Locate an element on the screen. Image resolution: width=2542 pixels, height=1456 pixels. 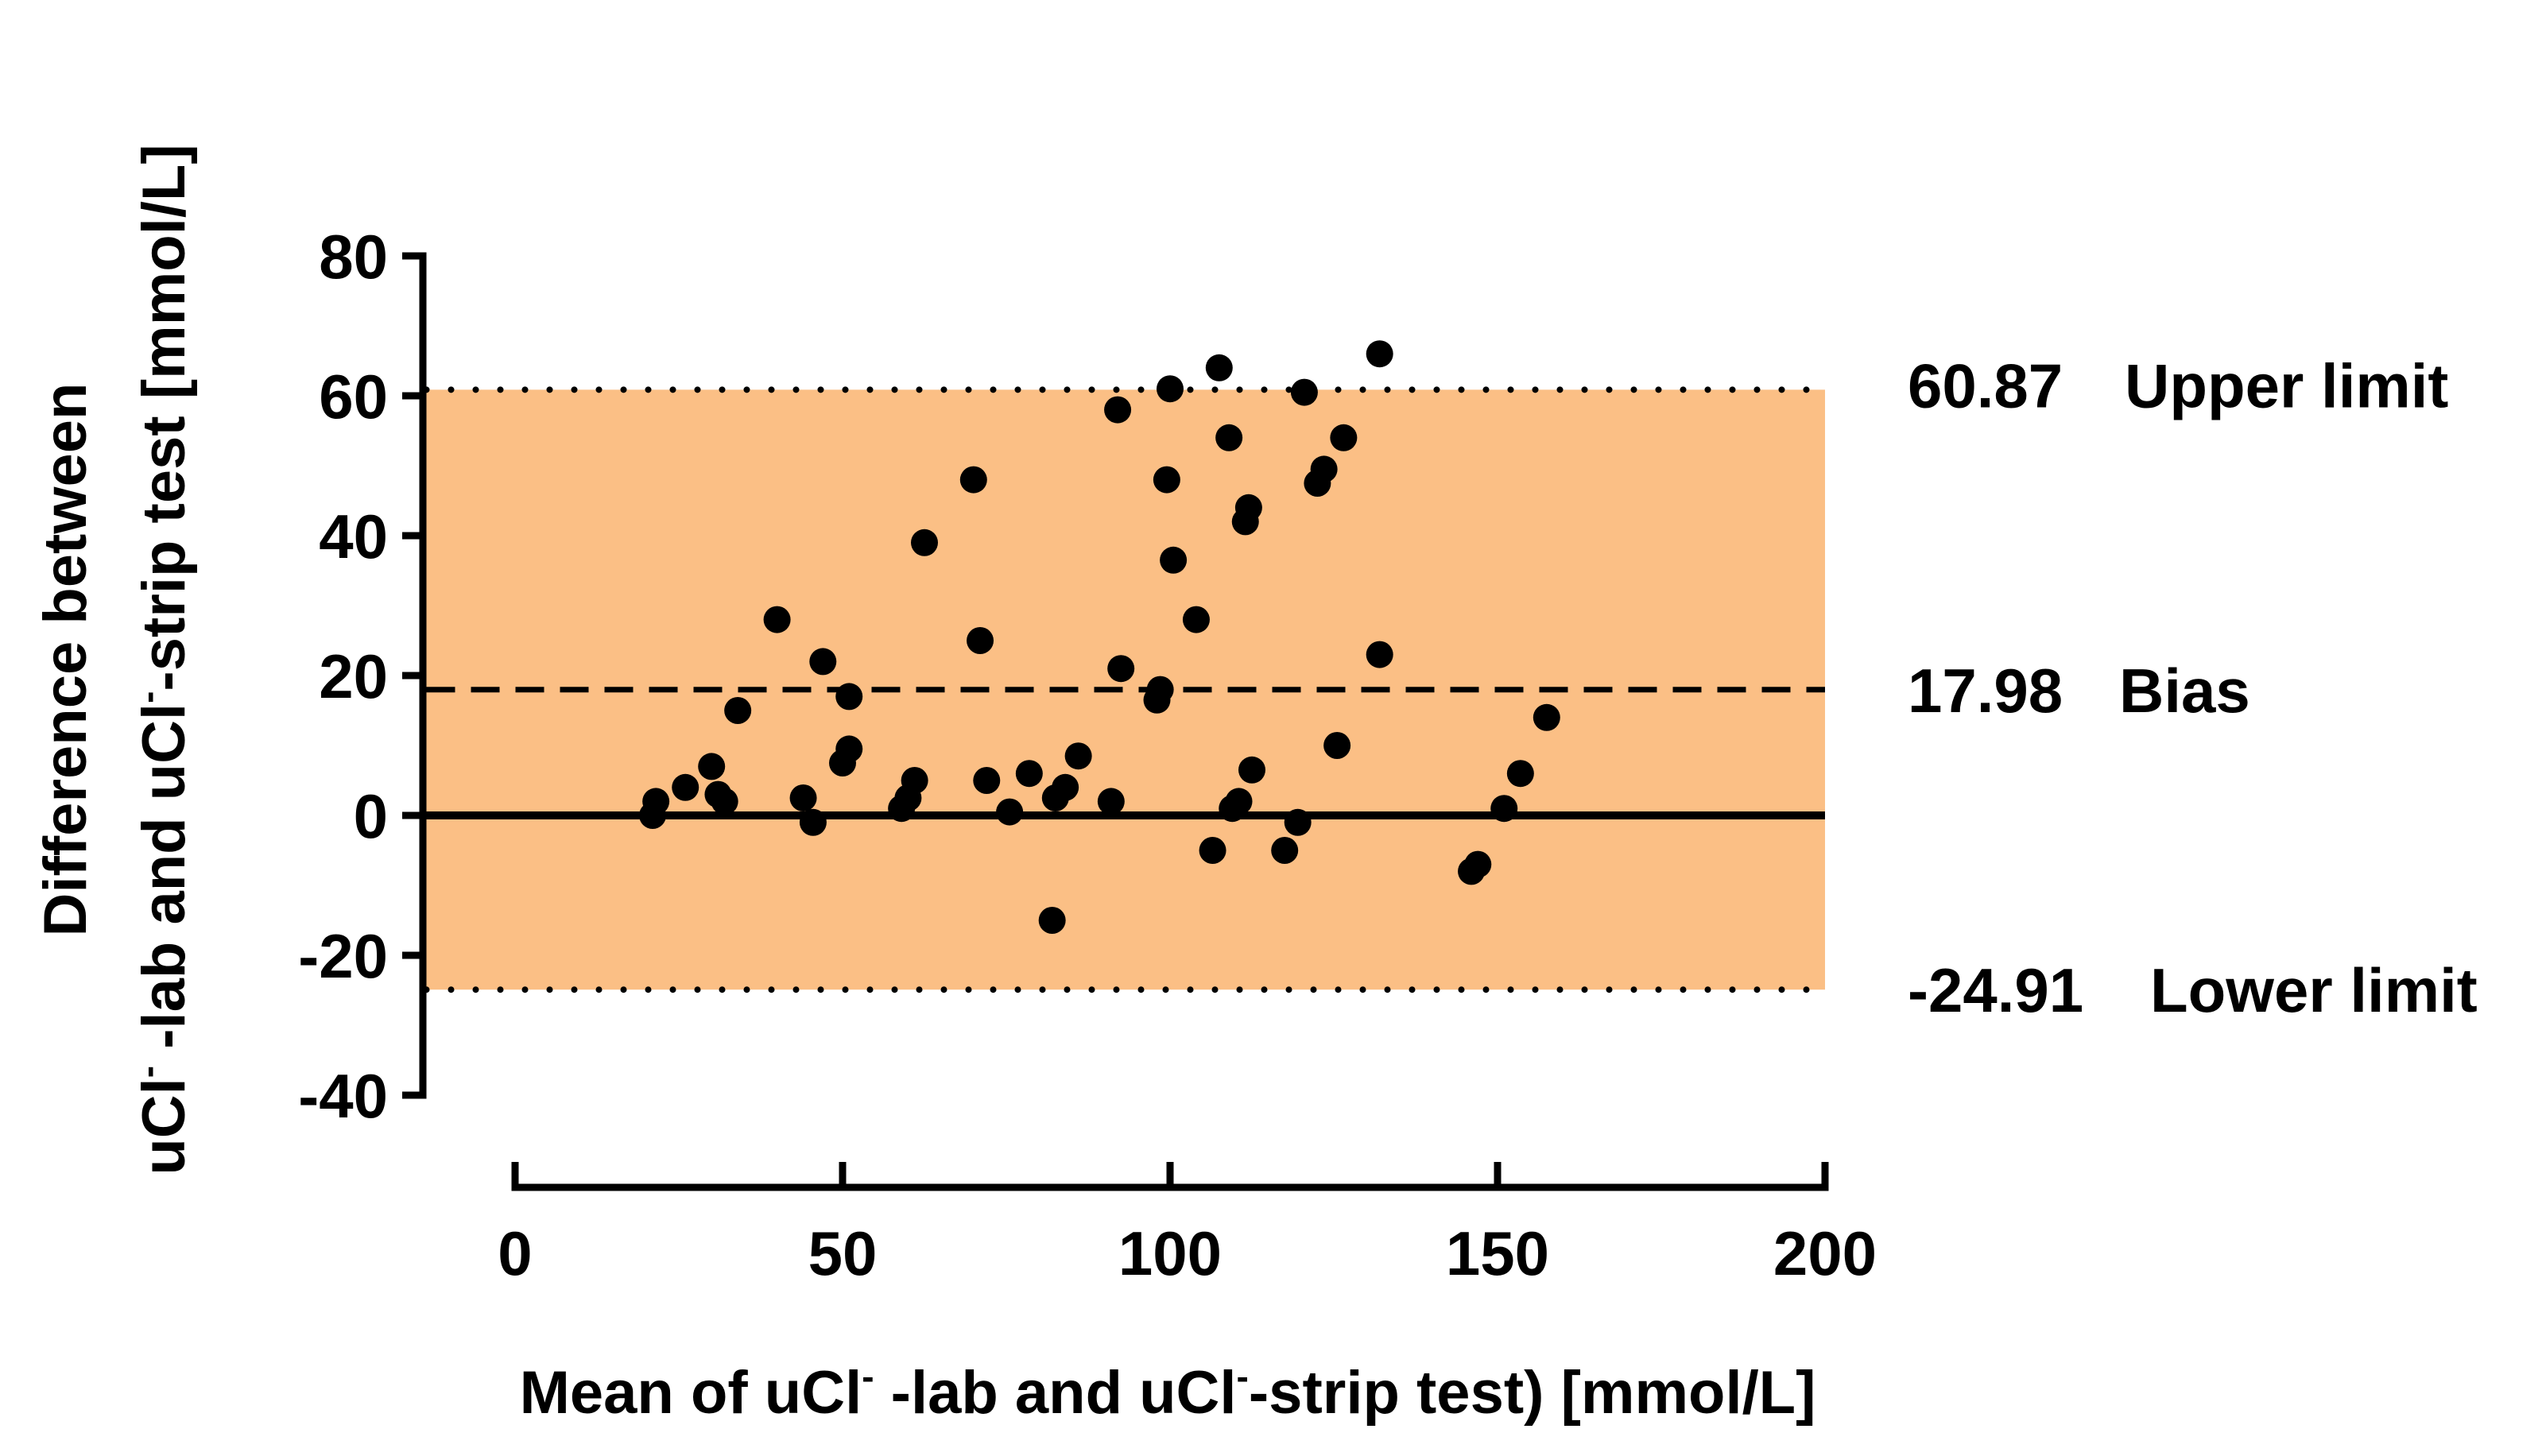
y-axis-title-line-1: Difference between is located at coordinates (65, 660).